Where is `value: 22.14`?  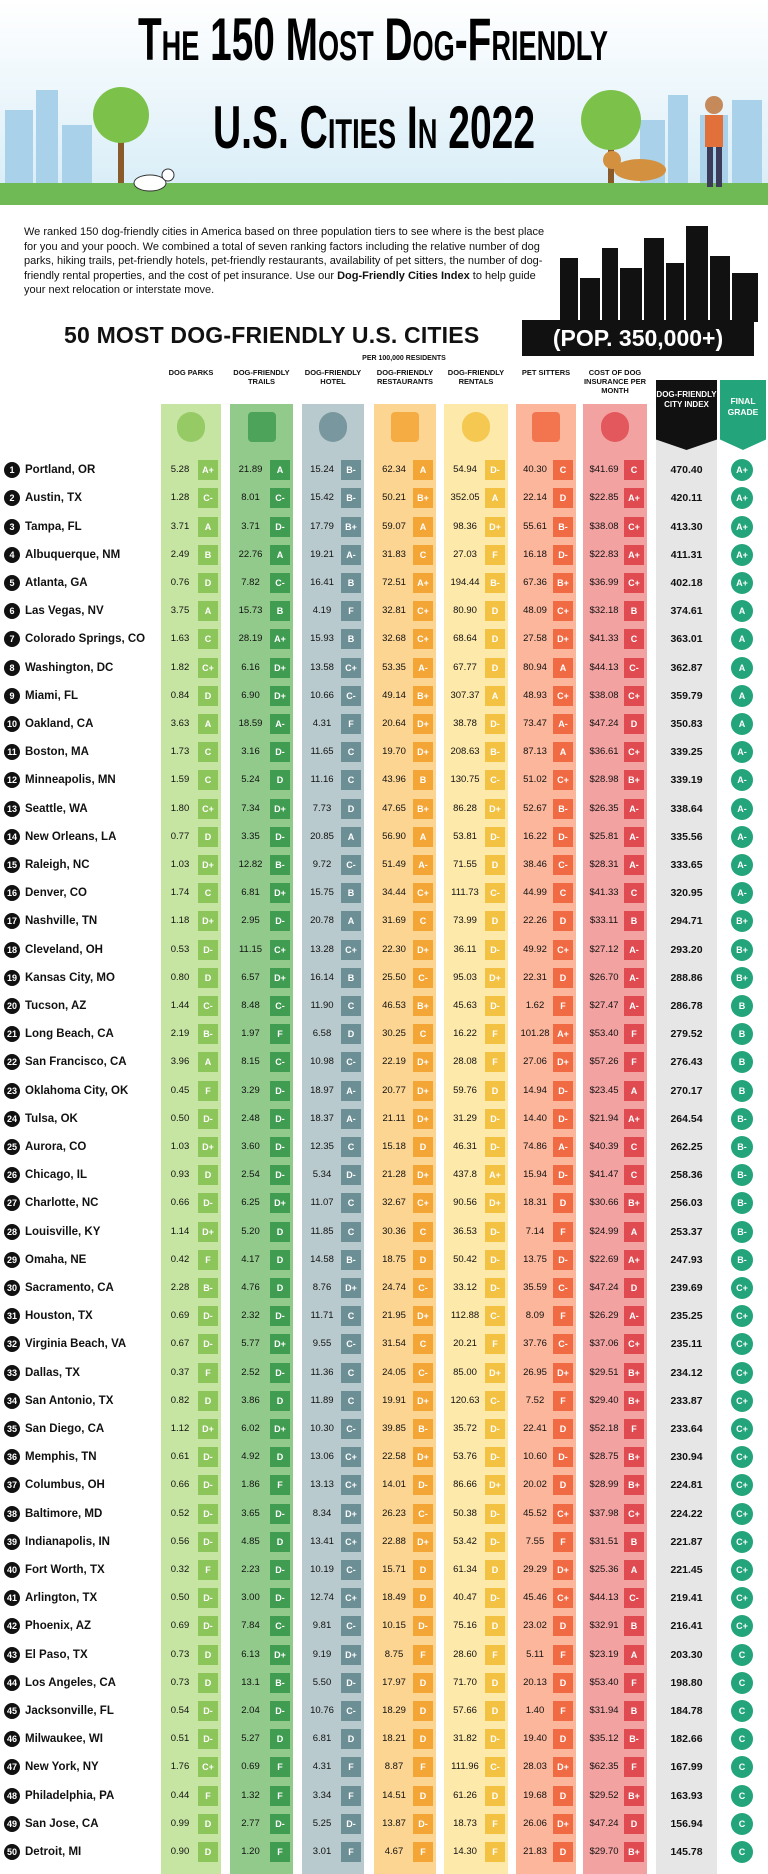
value: 22.14 is located at coordinates (535, 498).